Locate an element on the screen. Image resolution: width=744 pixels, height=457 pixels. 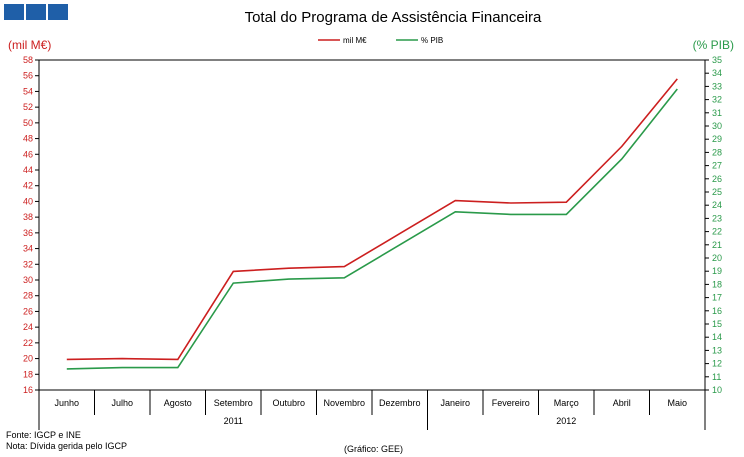
left-axis-tick-label: 52 is located at coordinates (28, 107).